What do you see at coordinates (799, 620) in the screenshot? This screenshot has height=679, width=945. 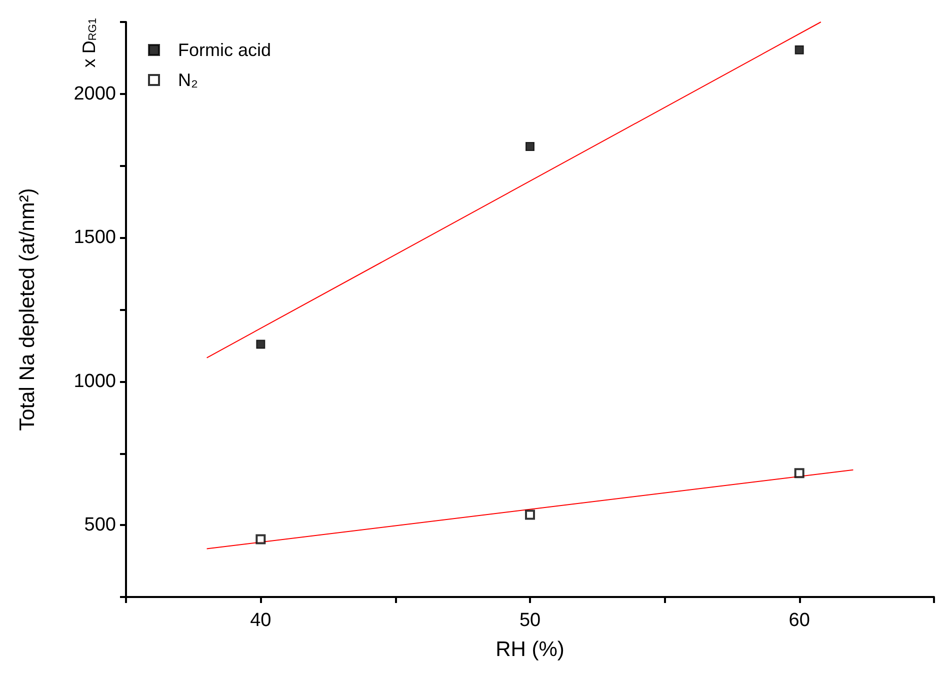 I see `x-tick-label: 60` at bounding box center [799, 620].